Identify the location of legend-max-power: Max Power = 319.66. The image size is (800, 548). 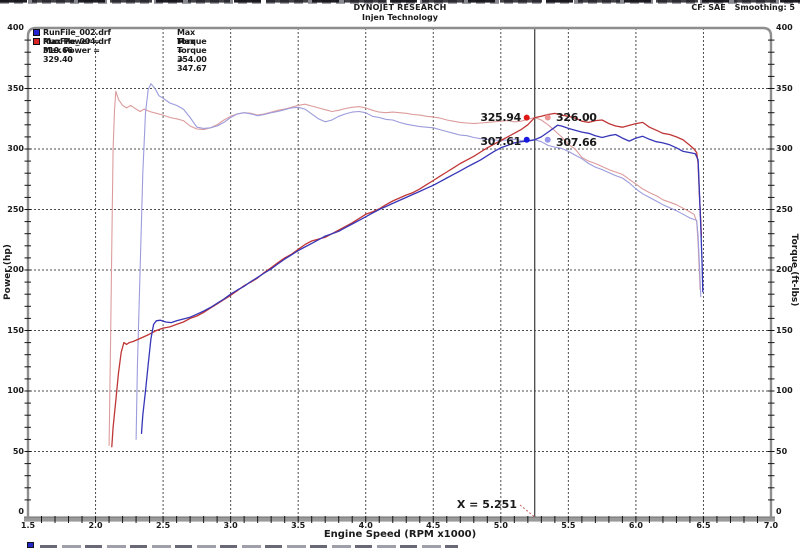
(71, 46).